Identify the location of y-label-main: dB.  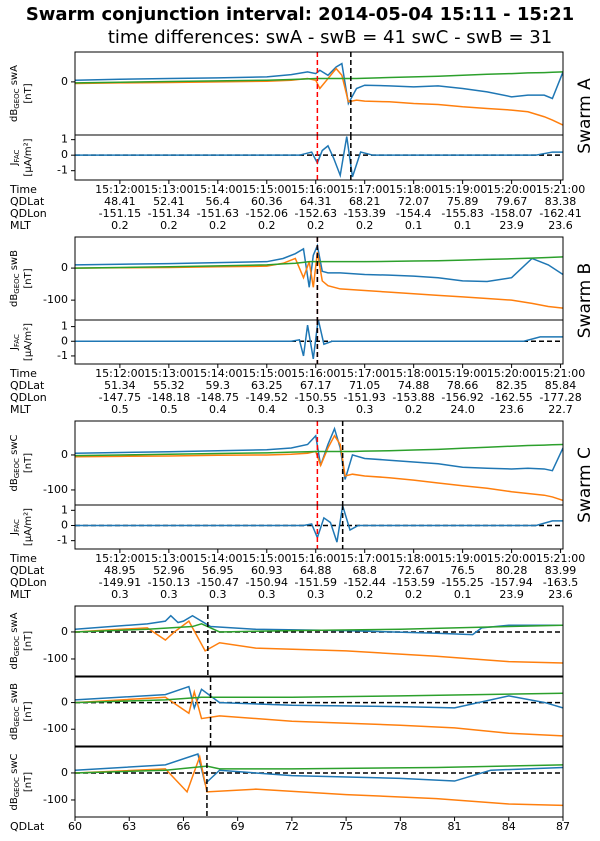
(14, 662).